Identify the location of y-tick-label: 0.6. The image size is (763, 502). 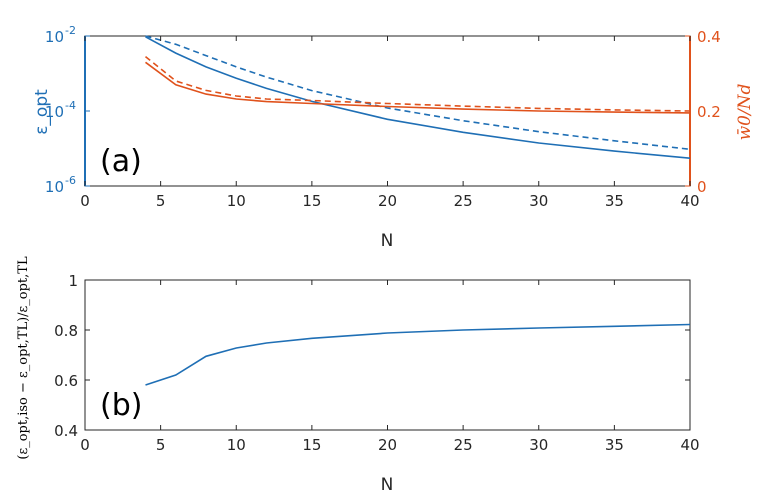
(66, 381).